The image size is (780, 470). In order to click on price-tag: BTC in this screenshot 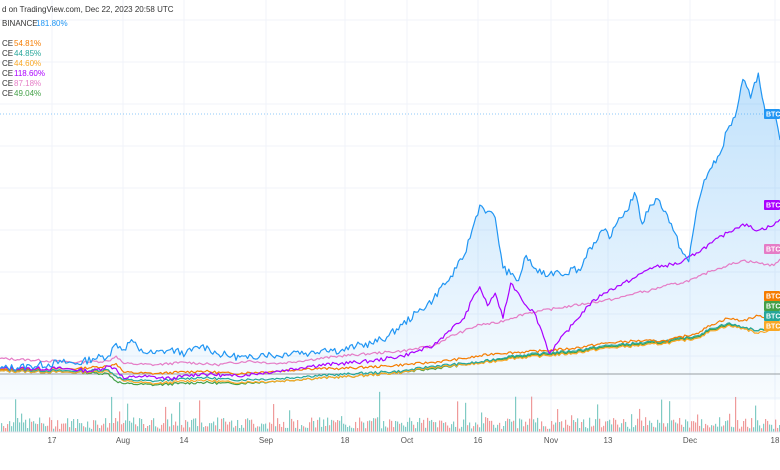, I will do `click(772, 249)`.